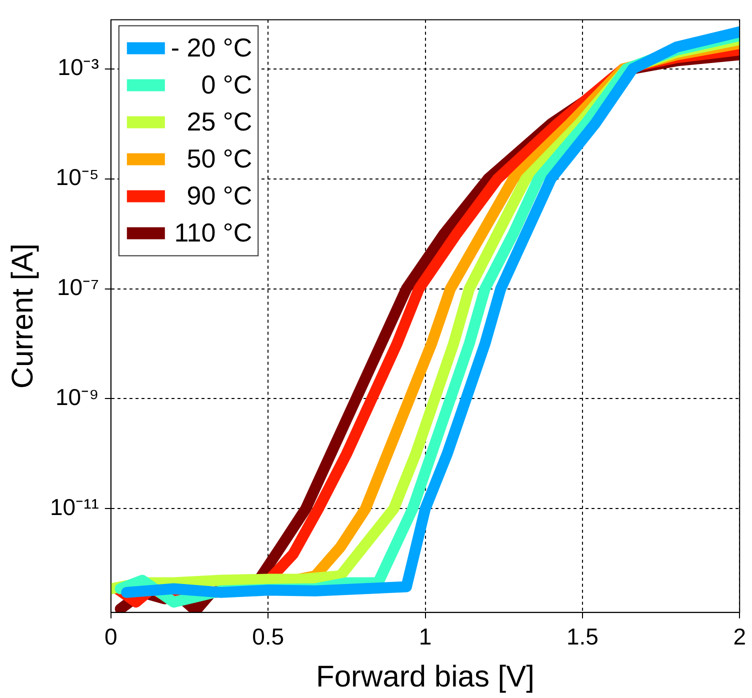  Describe the element at coordinates (111, 637) in the screenshot. I see `x-tick-label: 0` at that location.